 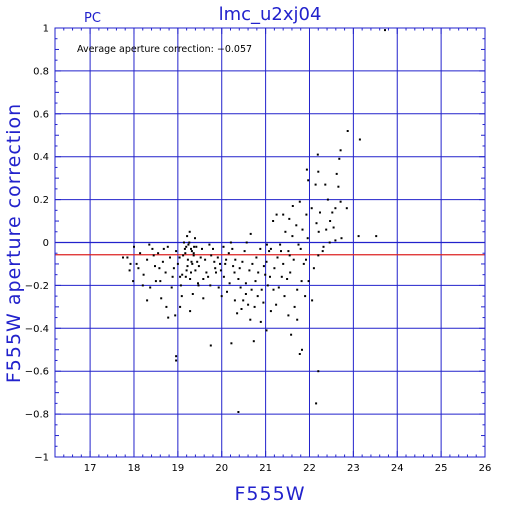 I want to click on y-tick-label: −0.8, so click(x=37, y=415).